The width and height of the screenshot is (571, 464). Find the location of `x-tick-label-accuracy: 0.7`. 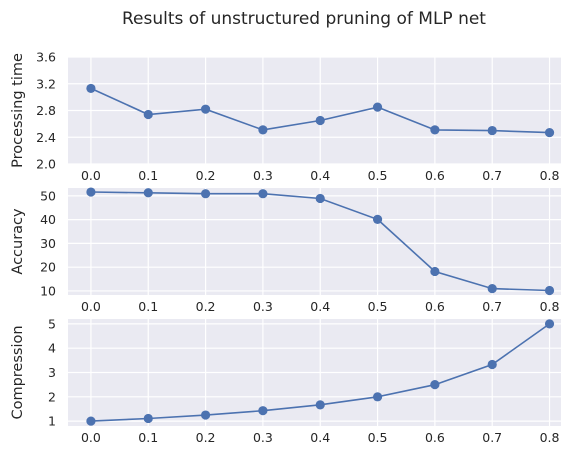

x-tick-label-accuracy: 0.7 is located at coordinates (492, 306).